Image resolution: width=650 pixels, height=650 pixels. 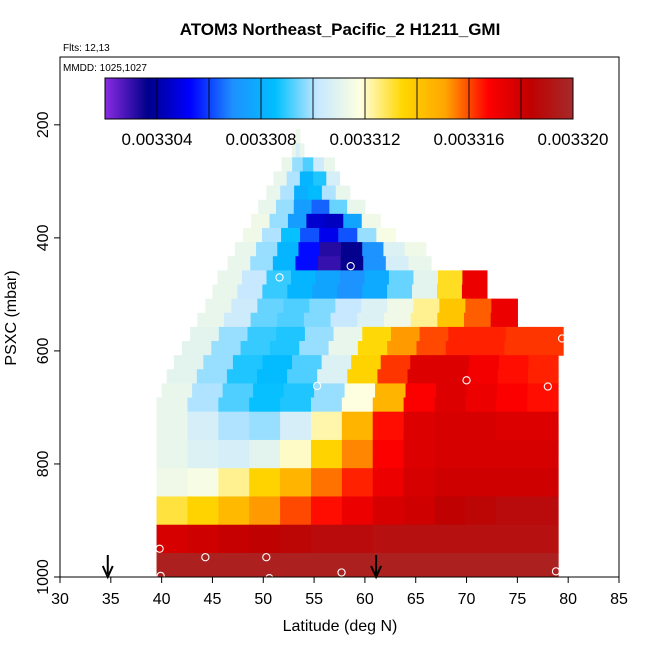 What do you see at coordinates (573, 139) in the screenshot?
I see `colorbar-tick-label: 0.003320` at bounding box center [573, 139].